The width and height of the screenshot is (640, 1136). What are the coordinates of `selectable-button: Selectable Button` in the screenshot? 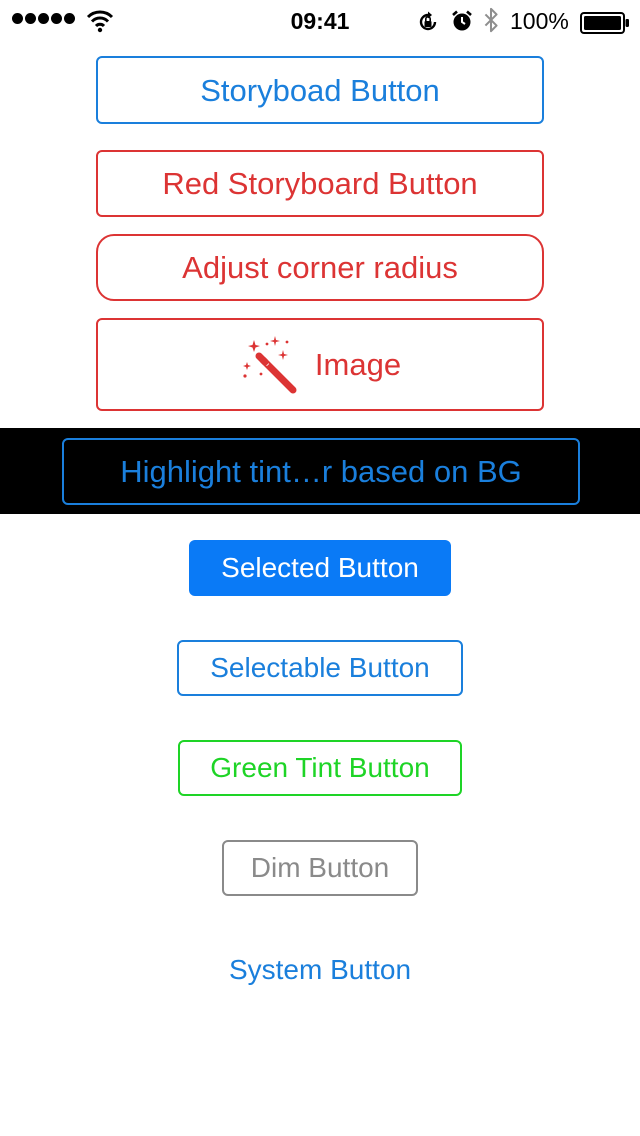 It's located at (320, 668).